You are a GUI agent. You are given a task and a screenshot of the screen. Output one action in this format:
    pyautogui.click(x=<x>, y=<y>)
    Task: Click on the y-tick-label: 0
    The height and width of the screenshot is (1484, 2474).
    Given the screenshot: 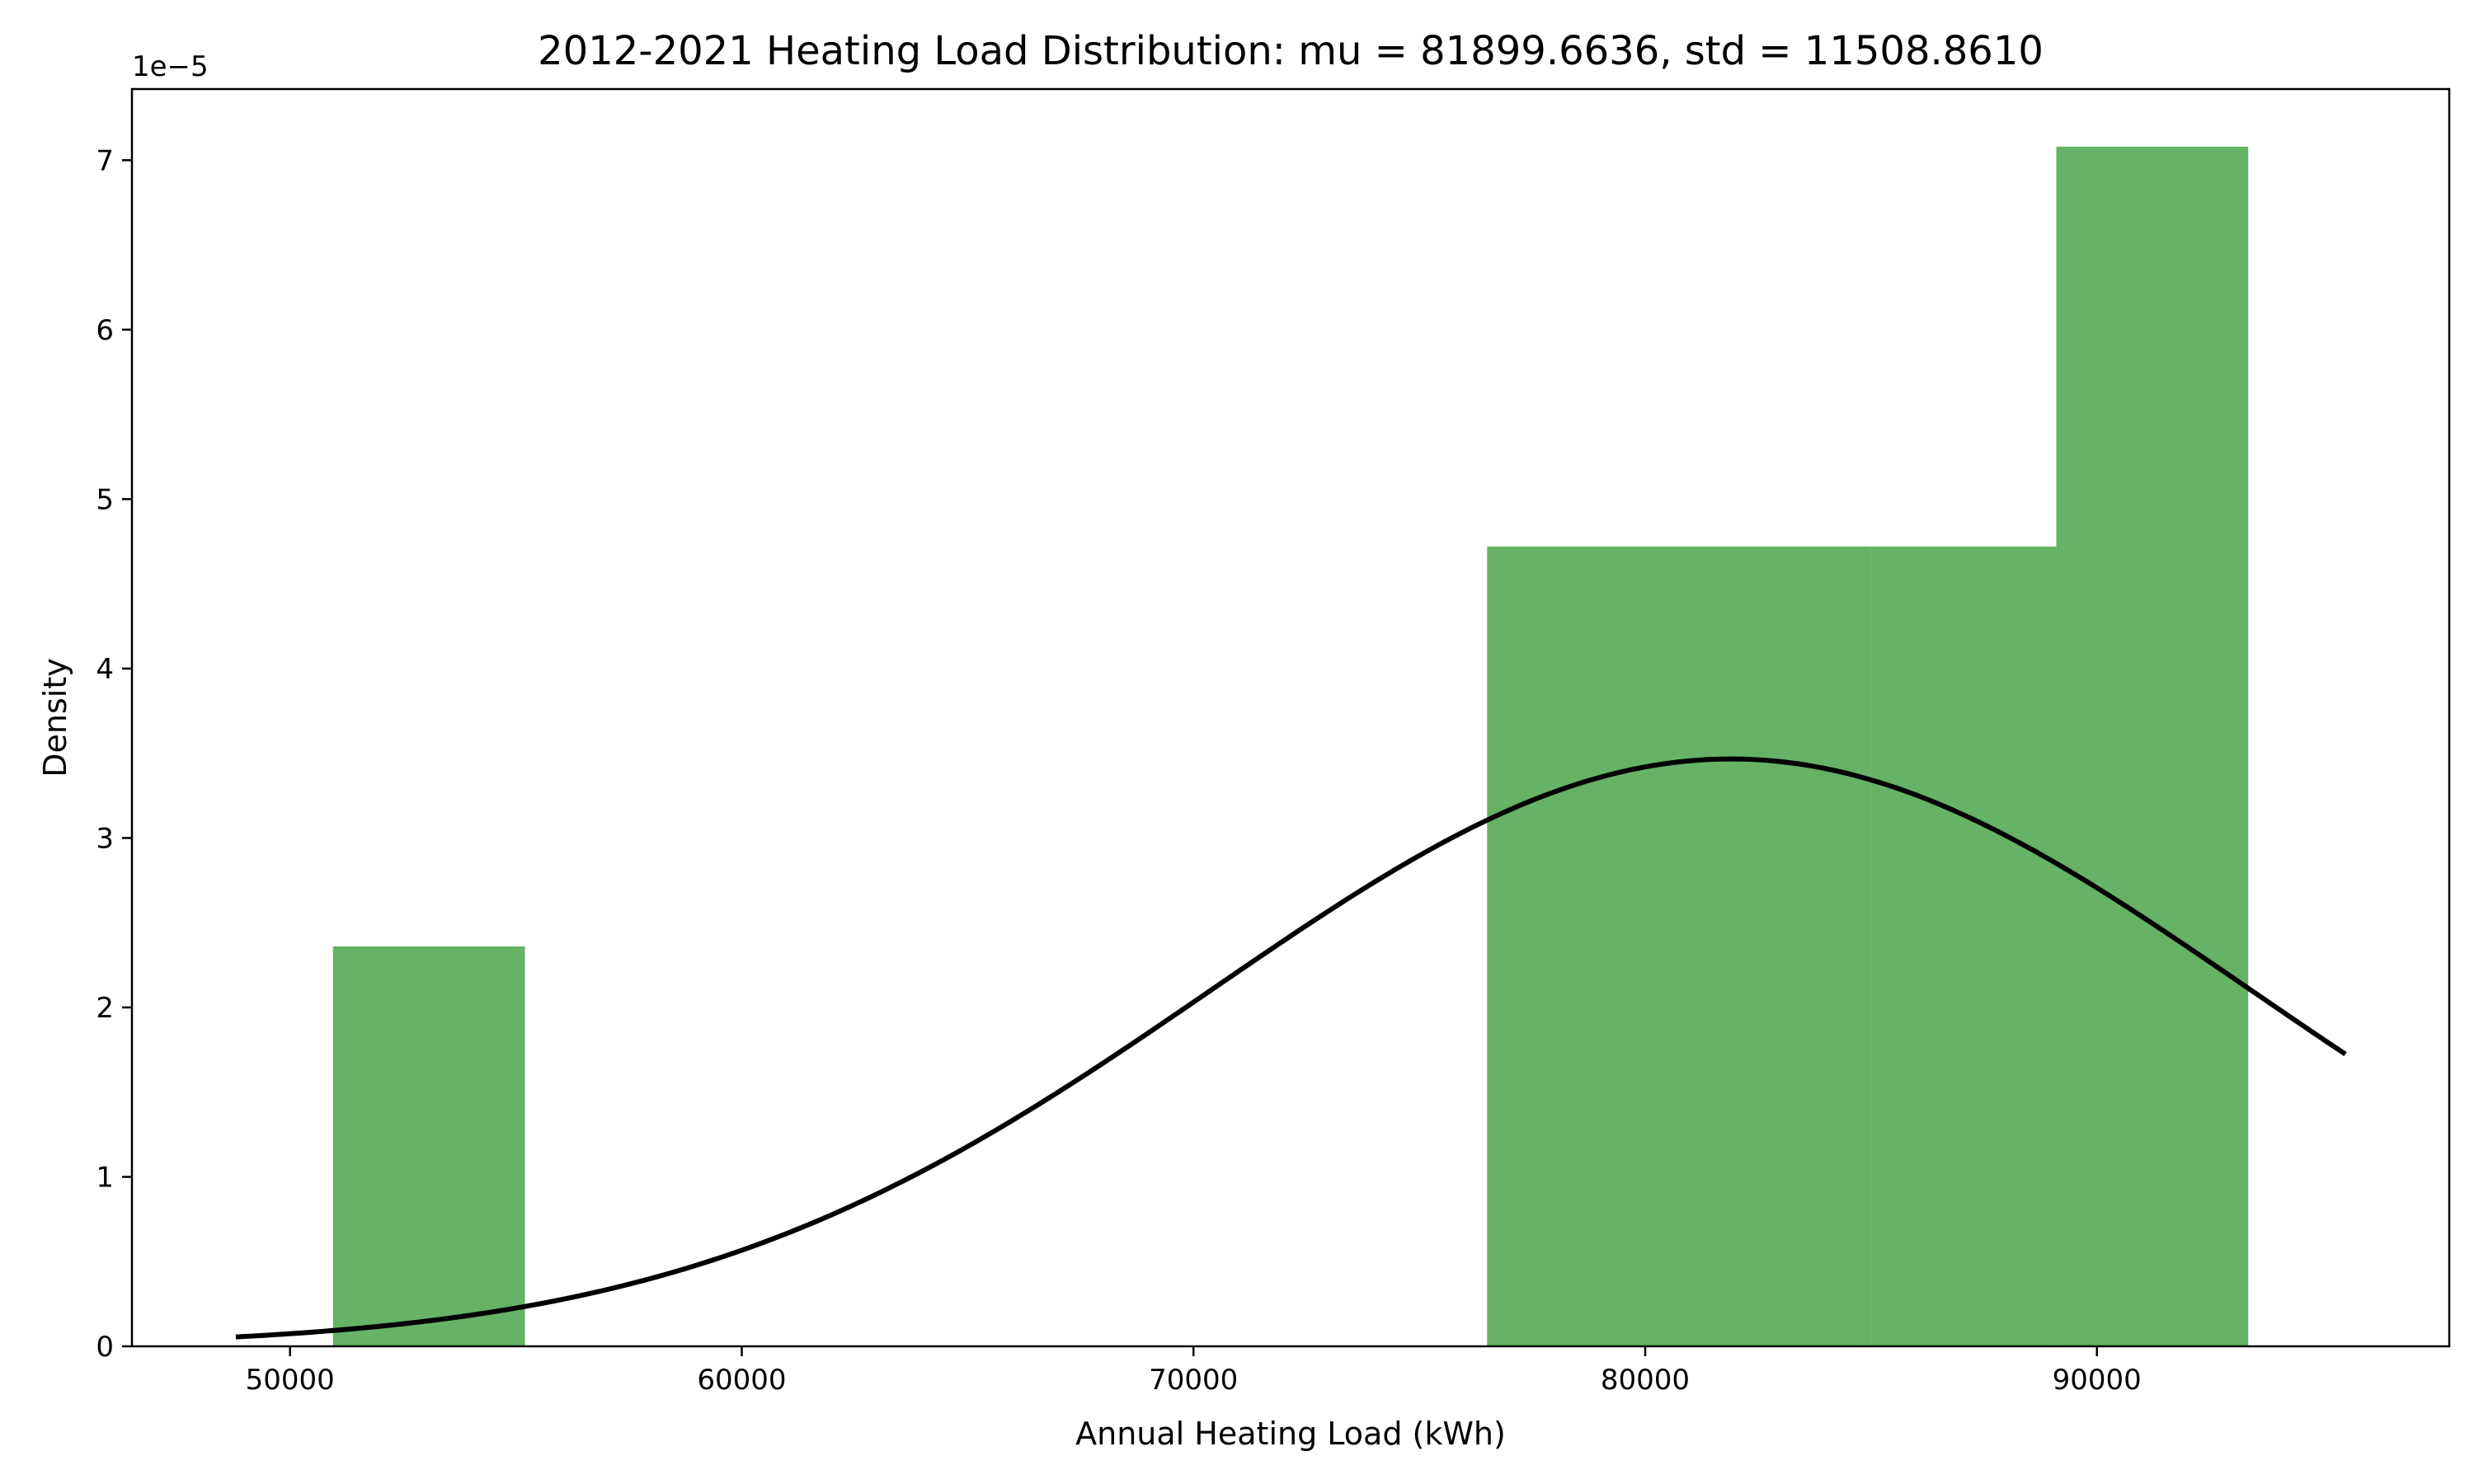 What is the action you would take?
    pyautogui.click(x=105, y=1347)
    